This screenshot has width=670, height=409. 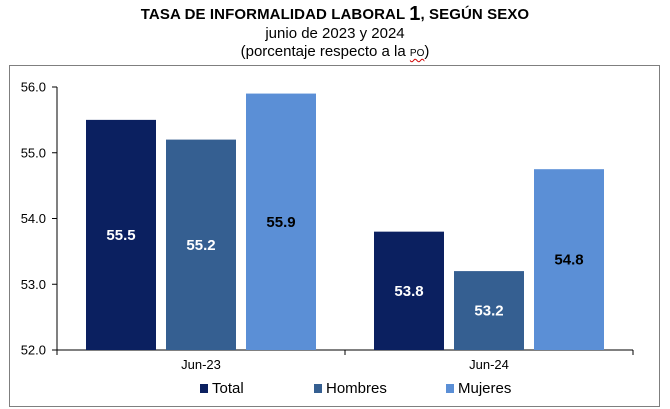 I want to click on data-label: 54.8, so click(x=568, y=260).